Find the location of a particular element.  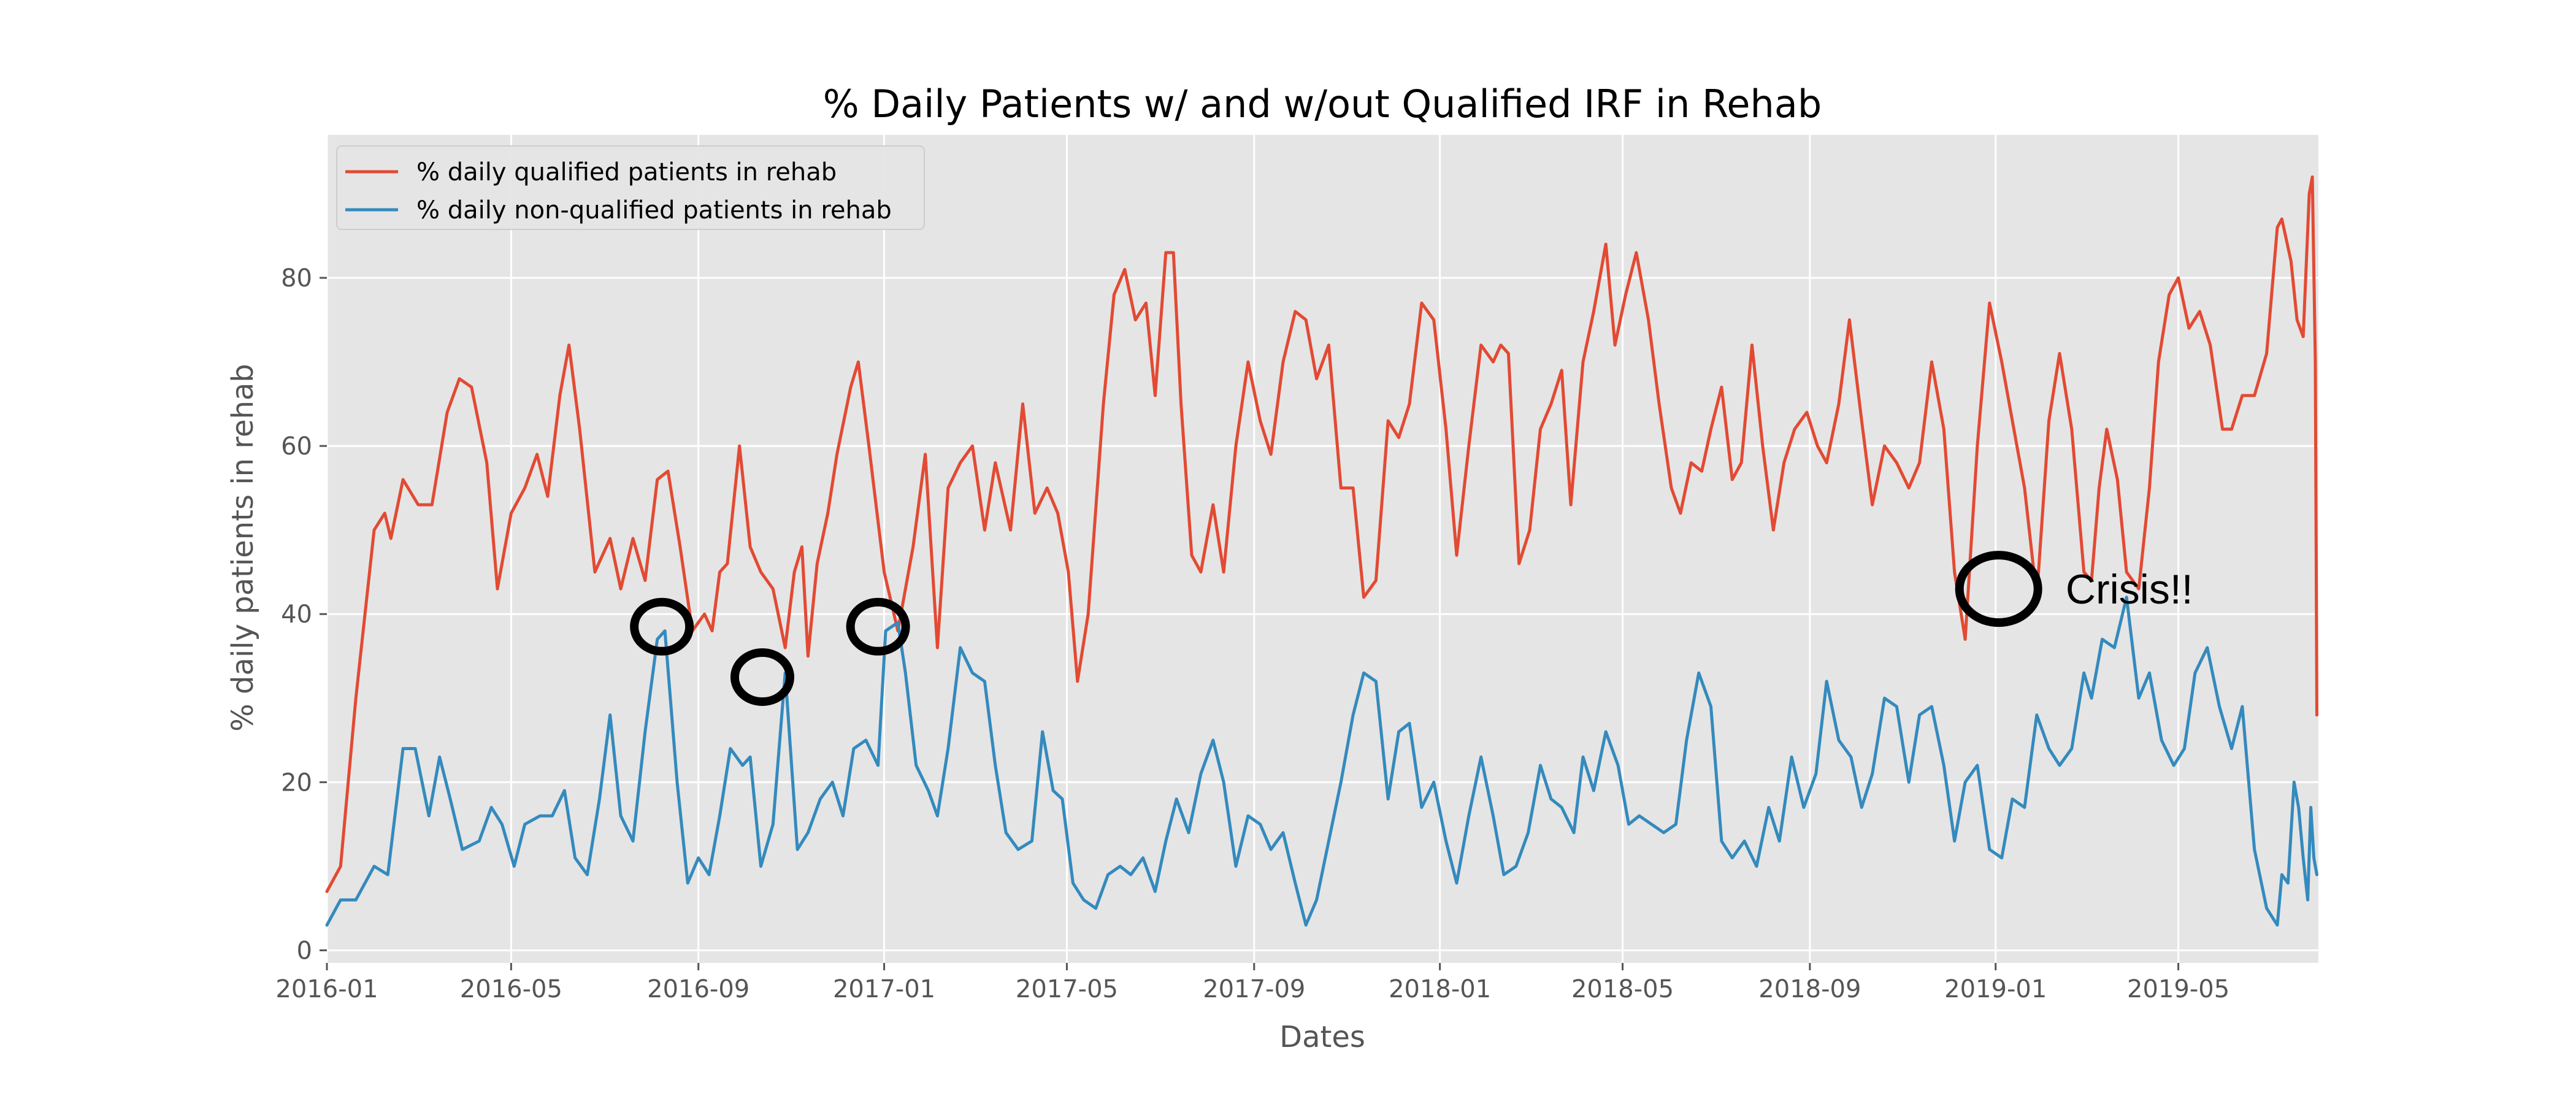

legend-label: % daily qualified patients in rehab is located at coordinates (626, 172).